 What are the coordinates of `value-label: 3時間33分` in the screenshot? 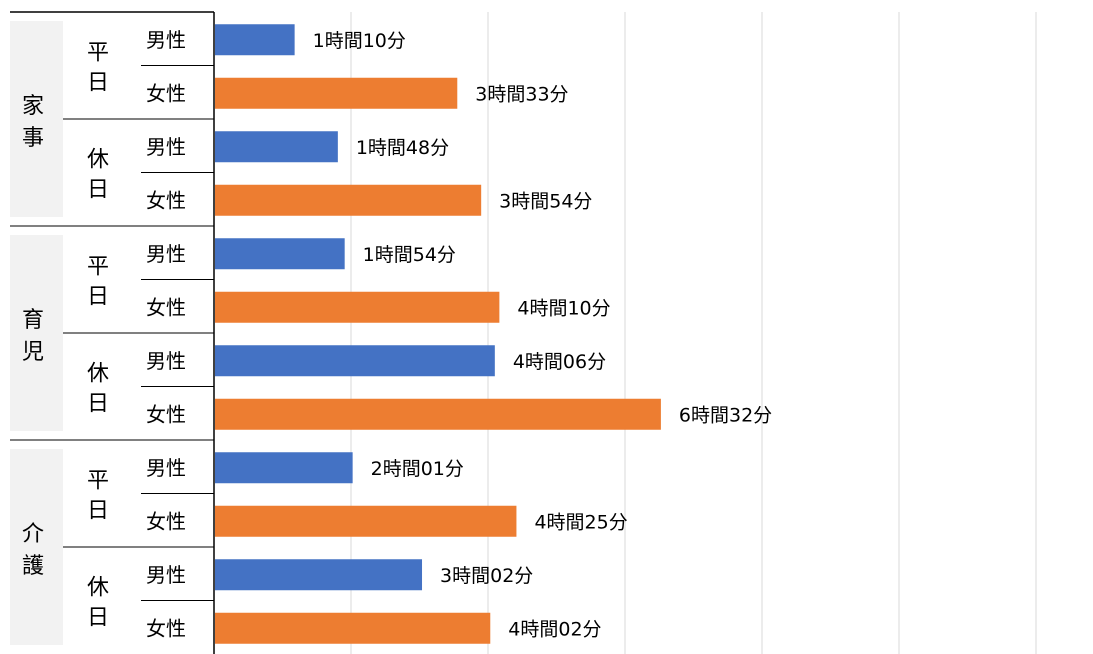 It's located at (521, 94).